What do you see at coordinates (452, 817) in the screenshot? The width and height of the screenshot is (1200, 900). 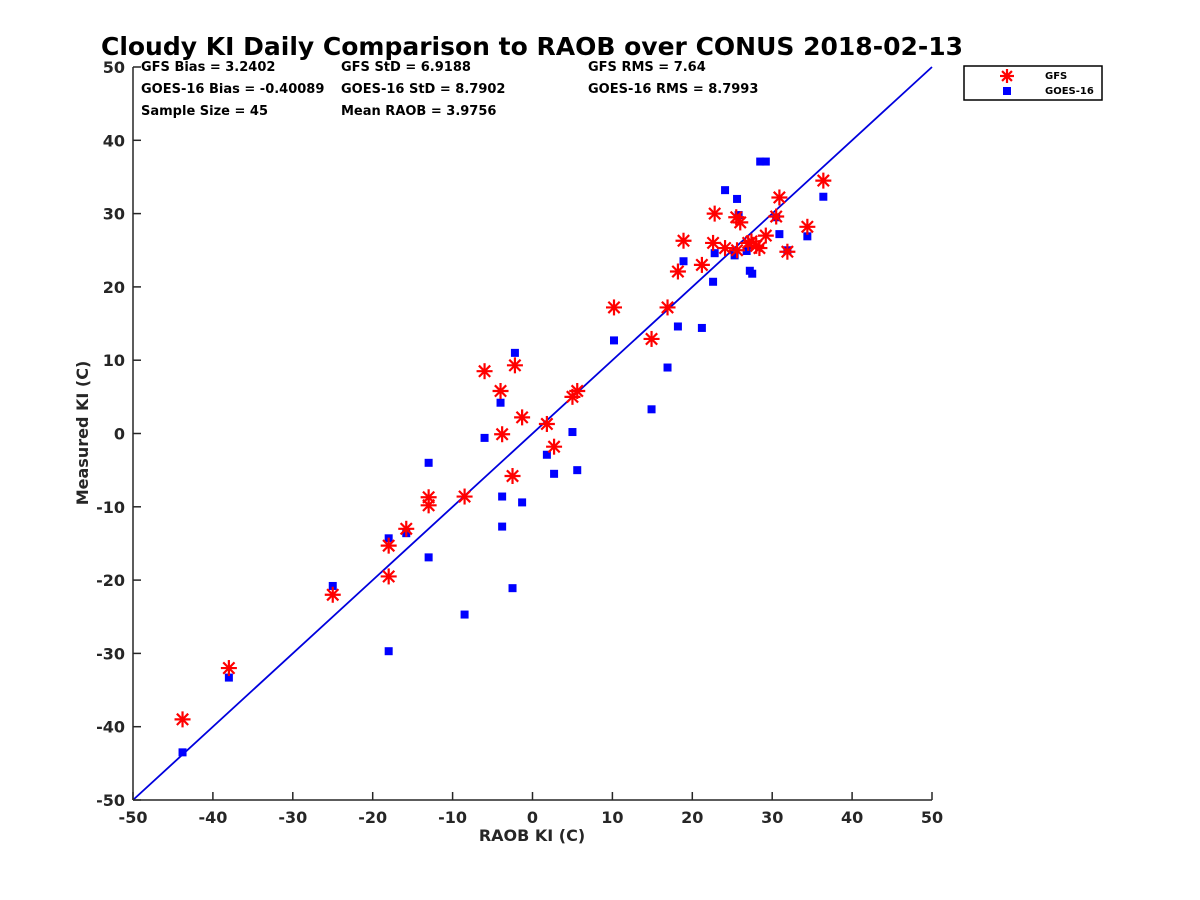 I see `x-tick-label: -10` at bounding box center [452, 817].